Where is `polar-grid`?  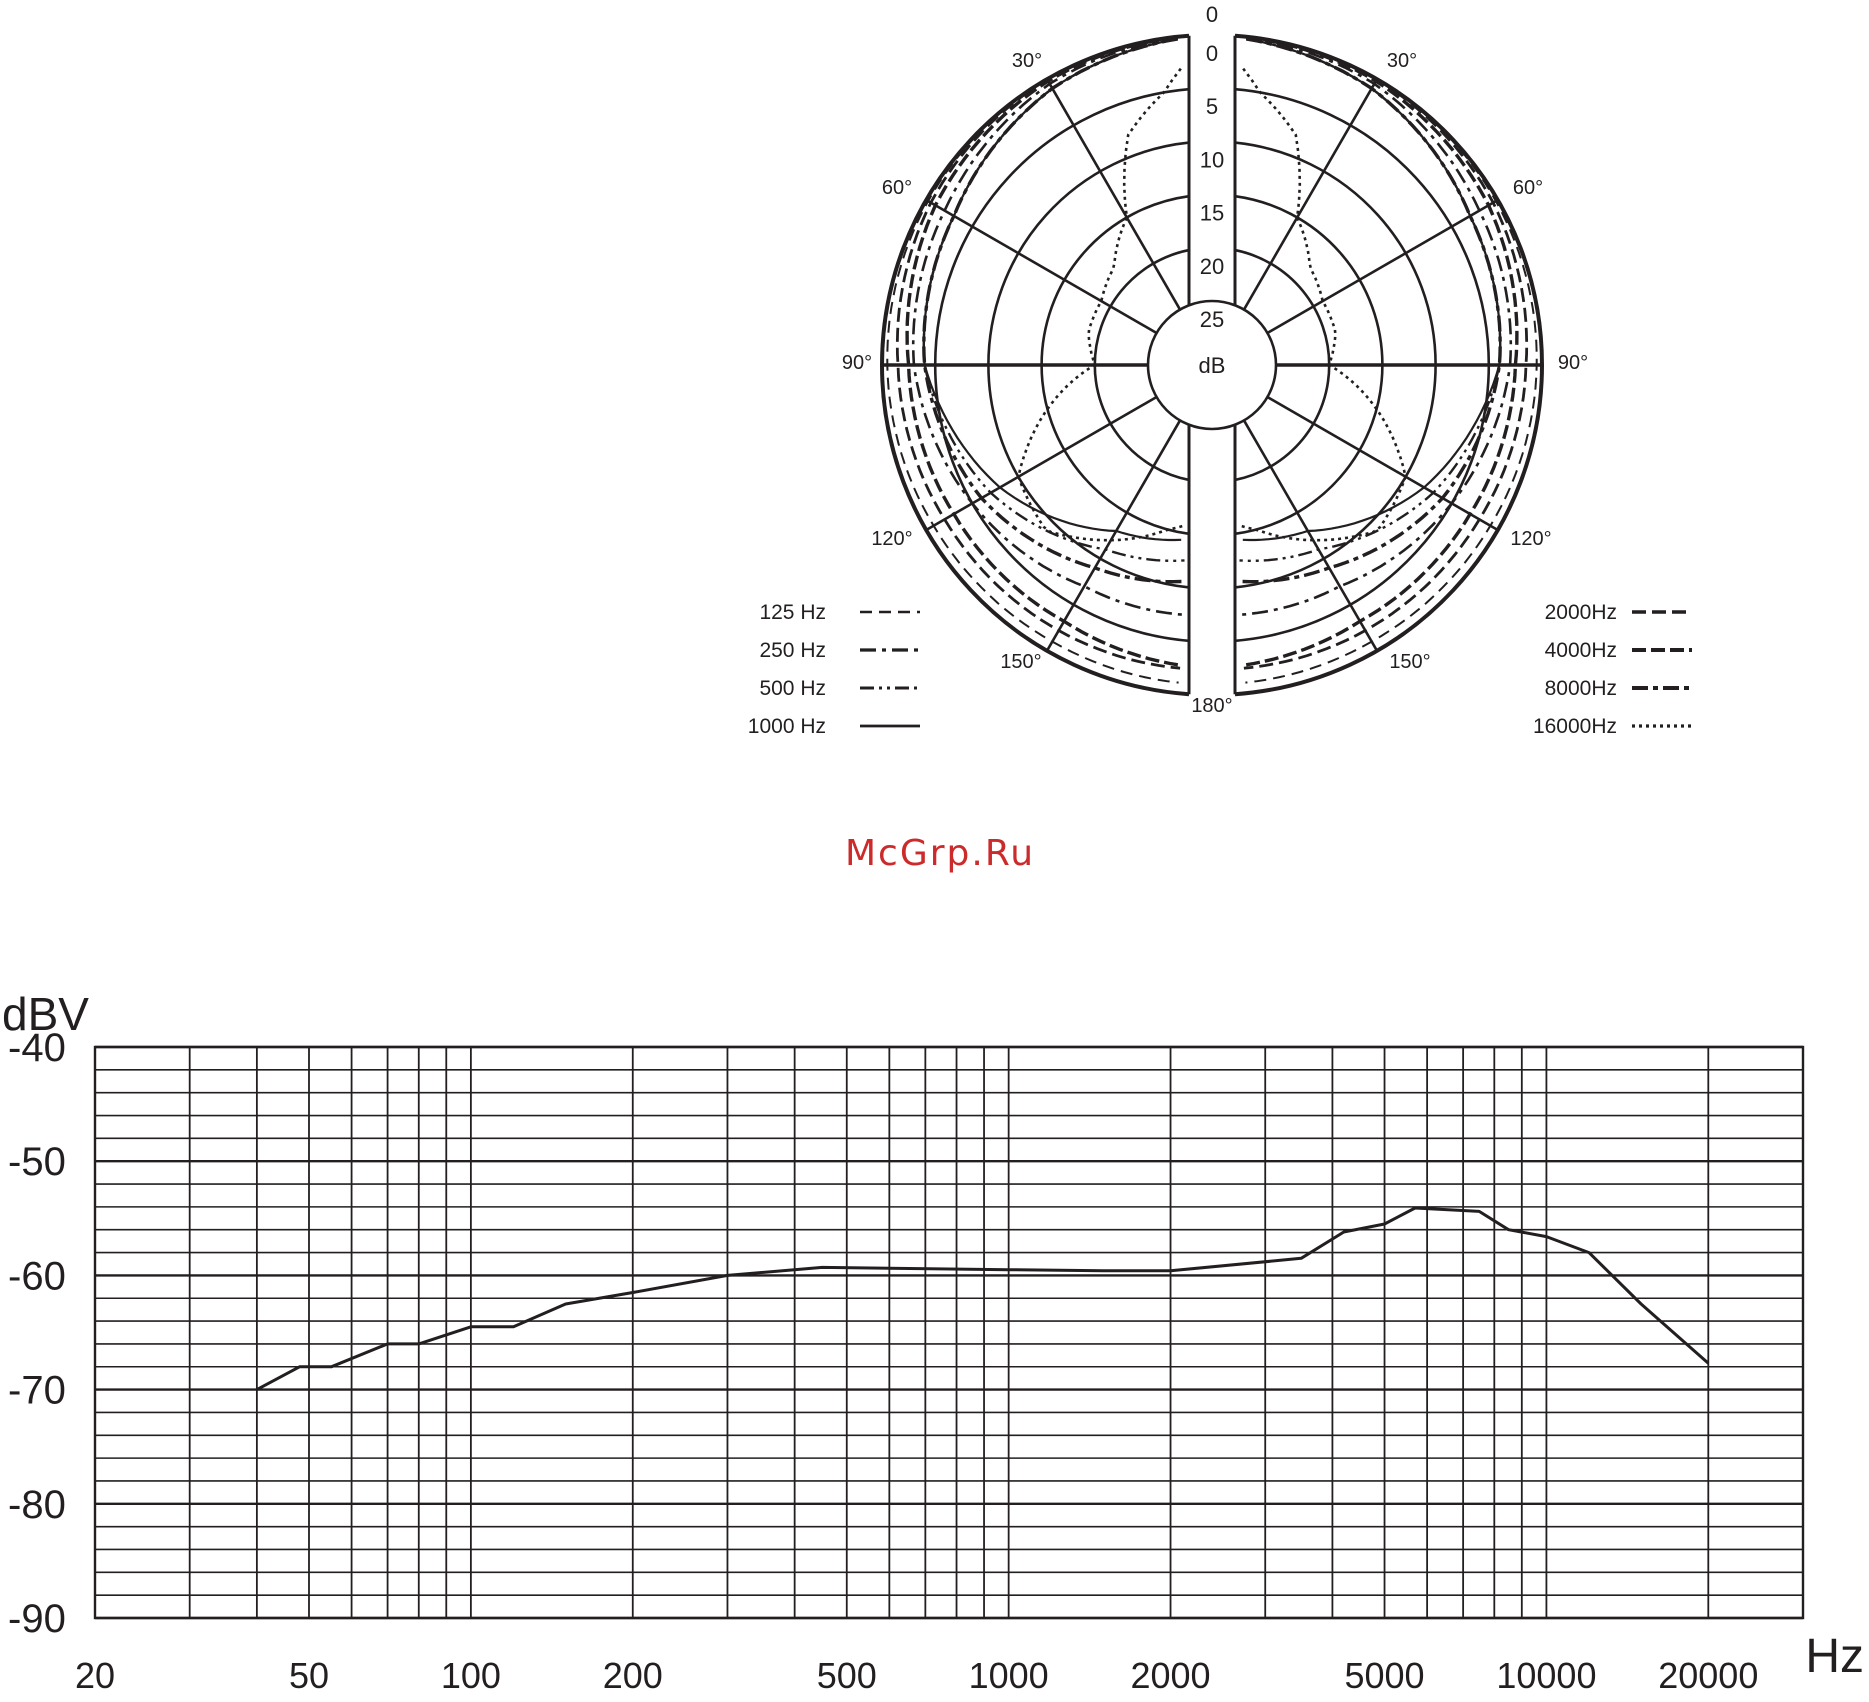 polar-grid is located at coordinates (1212, 365).